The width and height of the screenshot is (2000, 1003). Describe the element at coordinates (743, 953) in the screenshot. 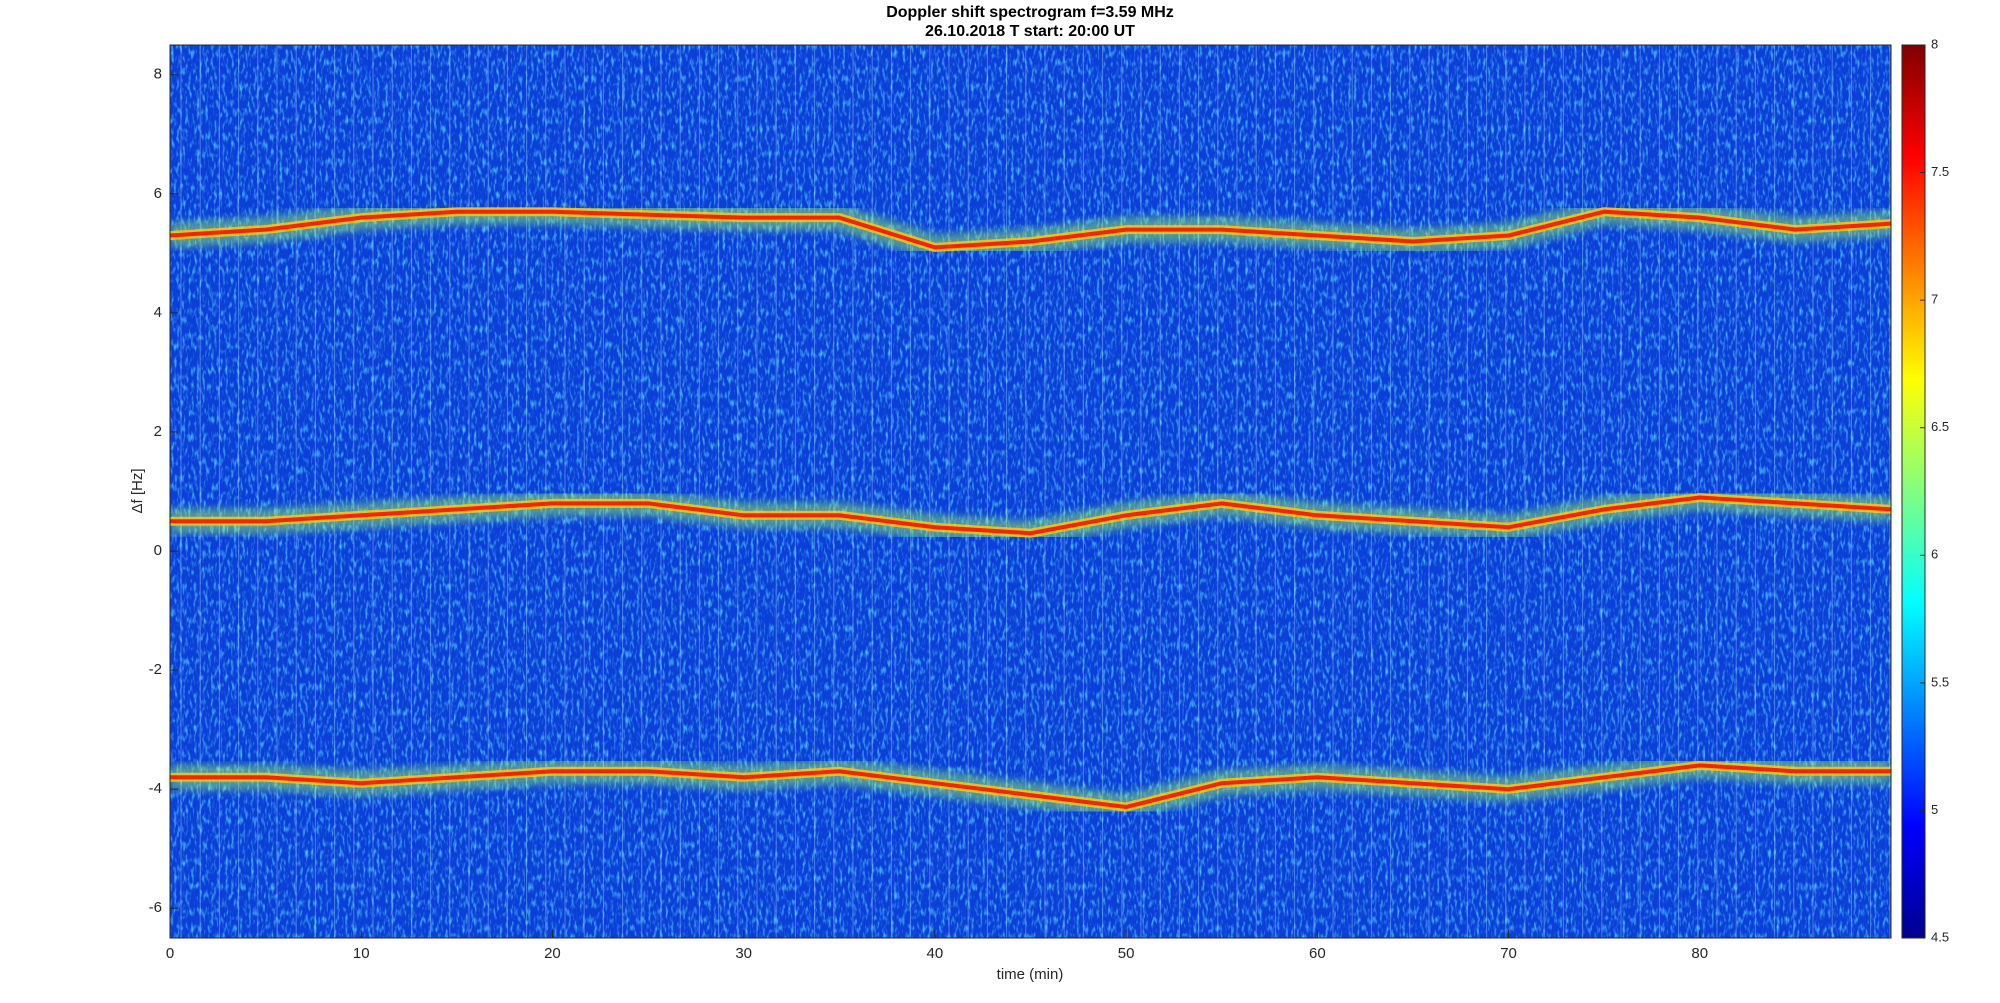

I see `x-tick-label: 30` at that location.